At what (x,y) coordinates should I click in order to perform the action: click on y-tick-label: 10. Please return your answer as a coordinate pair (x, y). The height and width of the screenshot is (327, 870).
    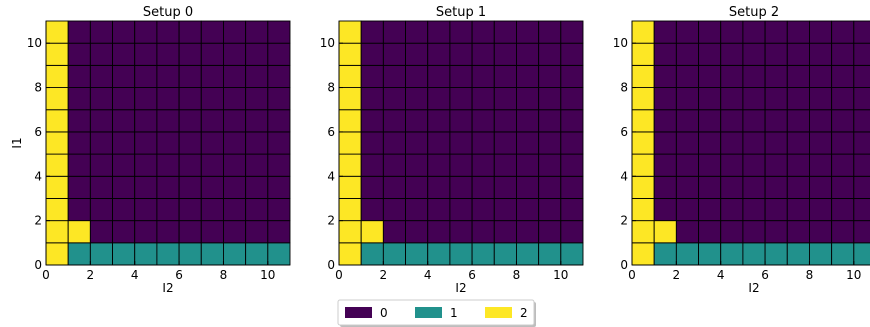
    Looking at the image, I should click on (327, 43).